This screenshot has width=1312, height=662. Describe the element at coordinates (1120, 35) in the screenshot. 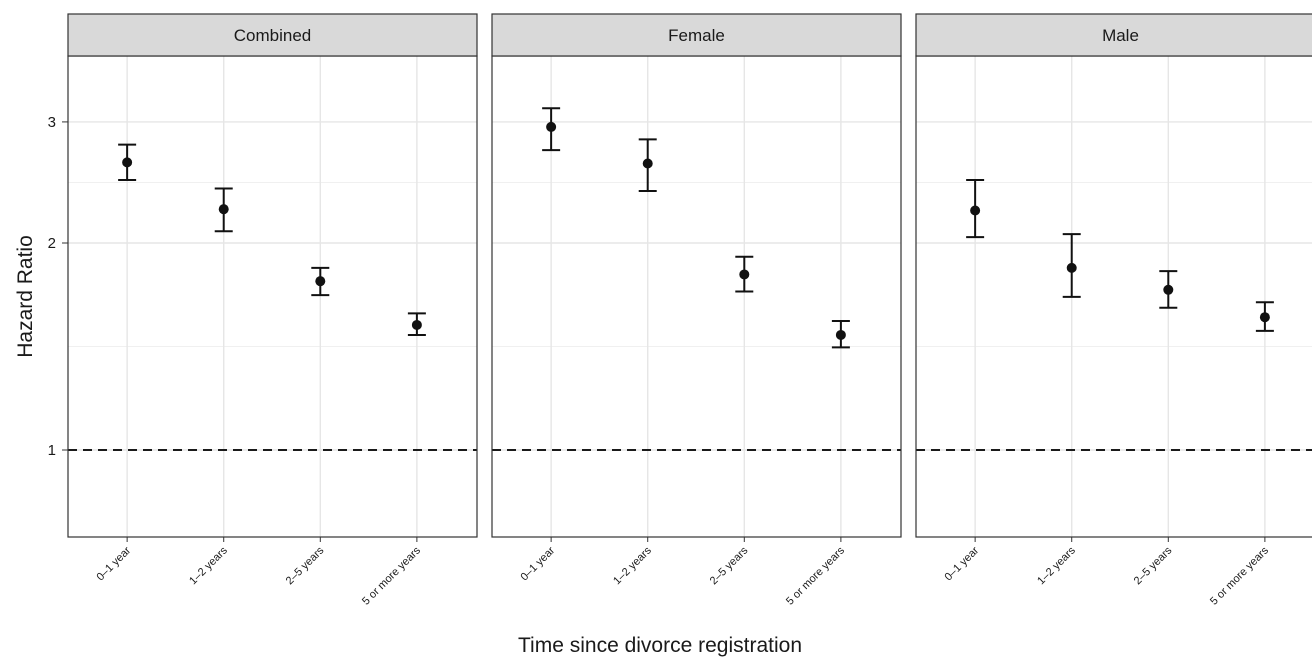

I see `facet-strip-label: Male` at that location.